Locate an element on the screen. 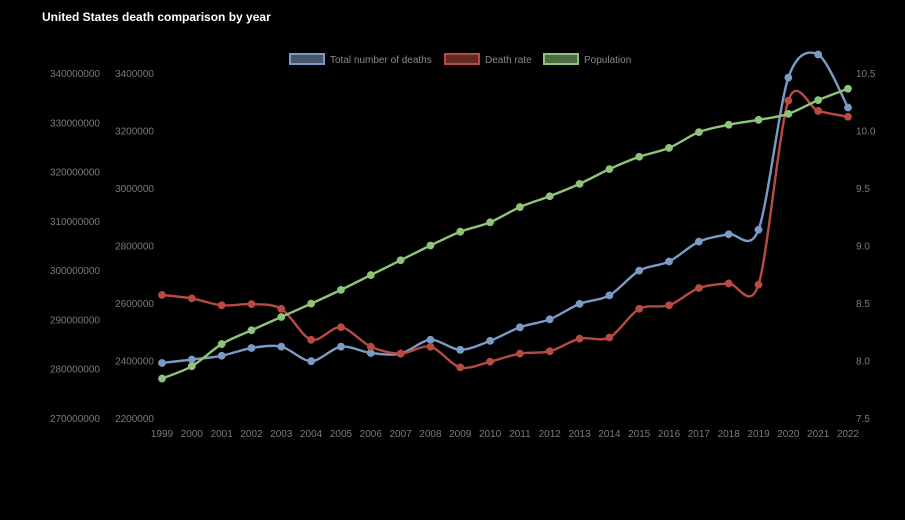 The image size is (905, 520). population-axis-tick-label: 340000000 is located at coordinates (75, 74).